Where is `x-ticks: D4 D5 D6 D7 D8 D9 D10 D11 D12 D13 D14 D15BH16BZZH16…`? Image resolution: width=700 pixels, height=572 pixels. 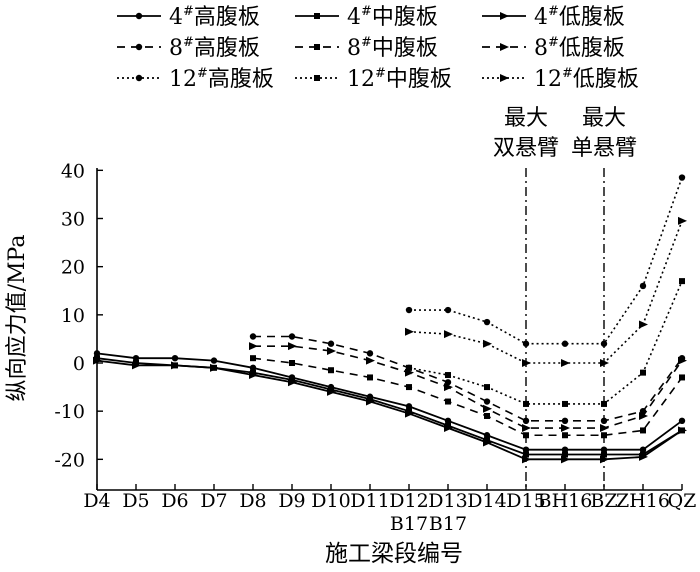
x-ticks: D4 D5 D6 D7 D8 D9 D10 D11 D12 D13 D14 D15BH16BZZH16… is located at coordinates (389, 509).